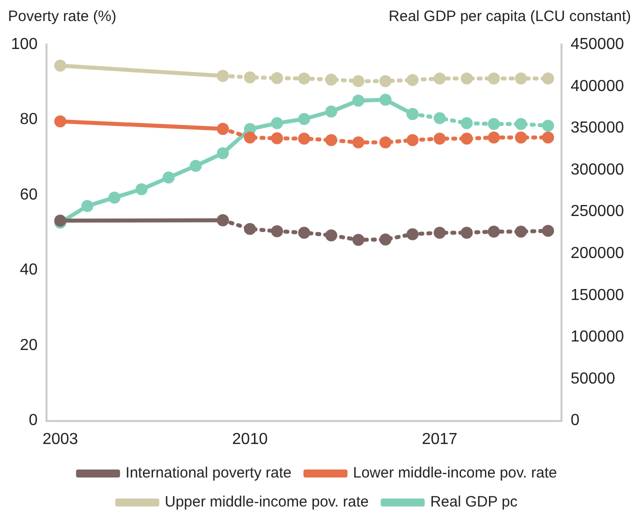 The width and height of the screenshot is (639, 529). What do you see at coordinates (597, 253) in the screenshot?
I see `y2-tick-label: 200000` at bounding box center [597, 253].